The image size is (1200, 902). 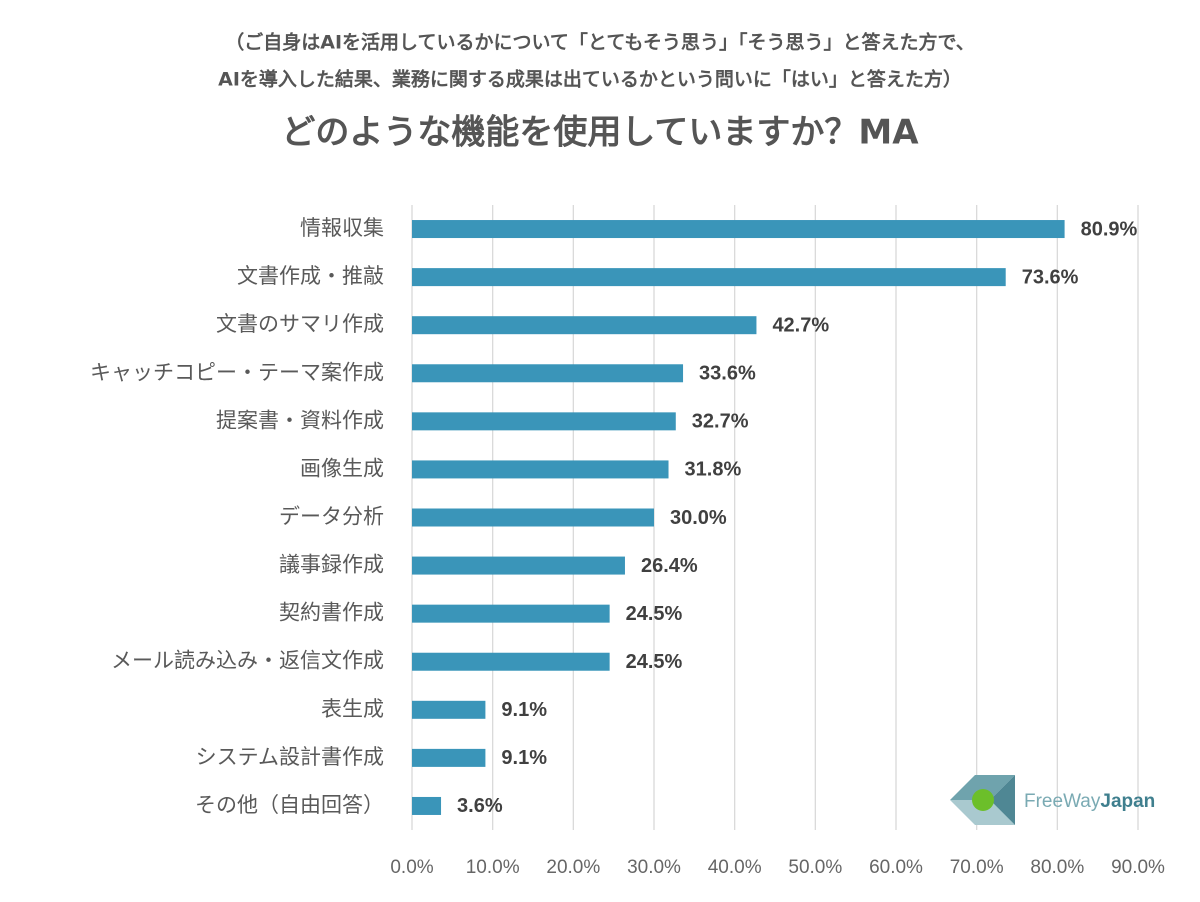 What do you see at coordinates (713, 470) in the screenshot?
I see `value-label: 31.8%` at bounding box center [713, 470].